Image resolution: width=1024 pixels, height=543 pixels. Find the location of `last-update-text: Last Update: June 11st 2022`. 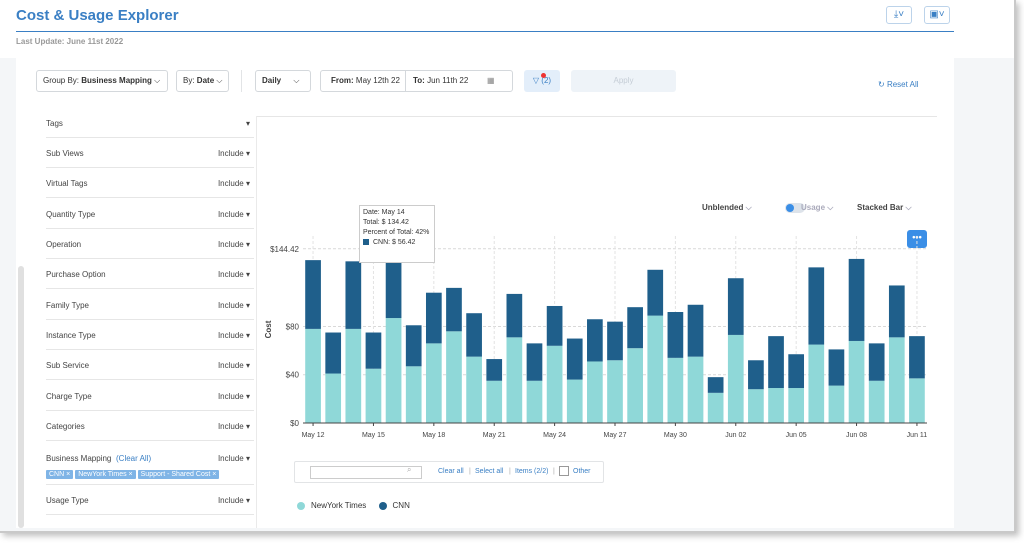

last-update-text: Last Update: June 11st 2022 is located at coordinates (70, 41).